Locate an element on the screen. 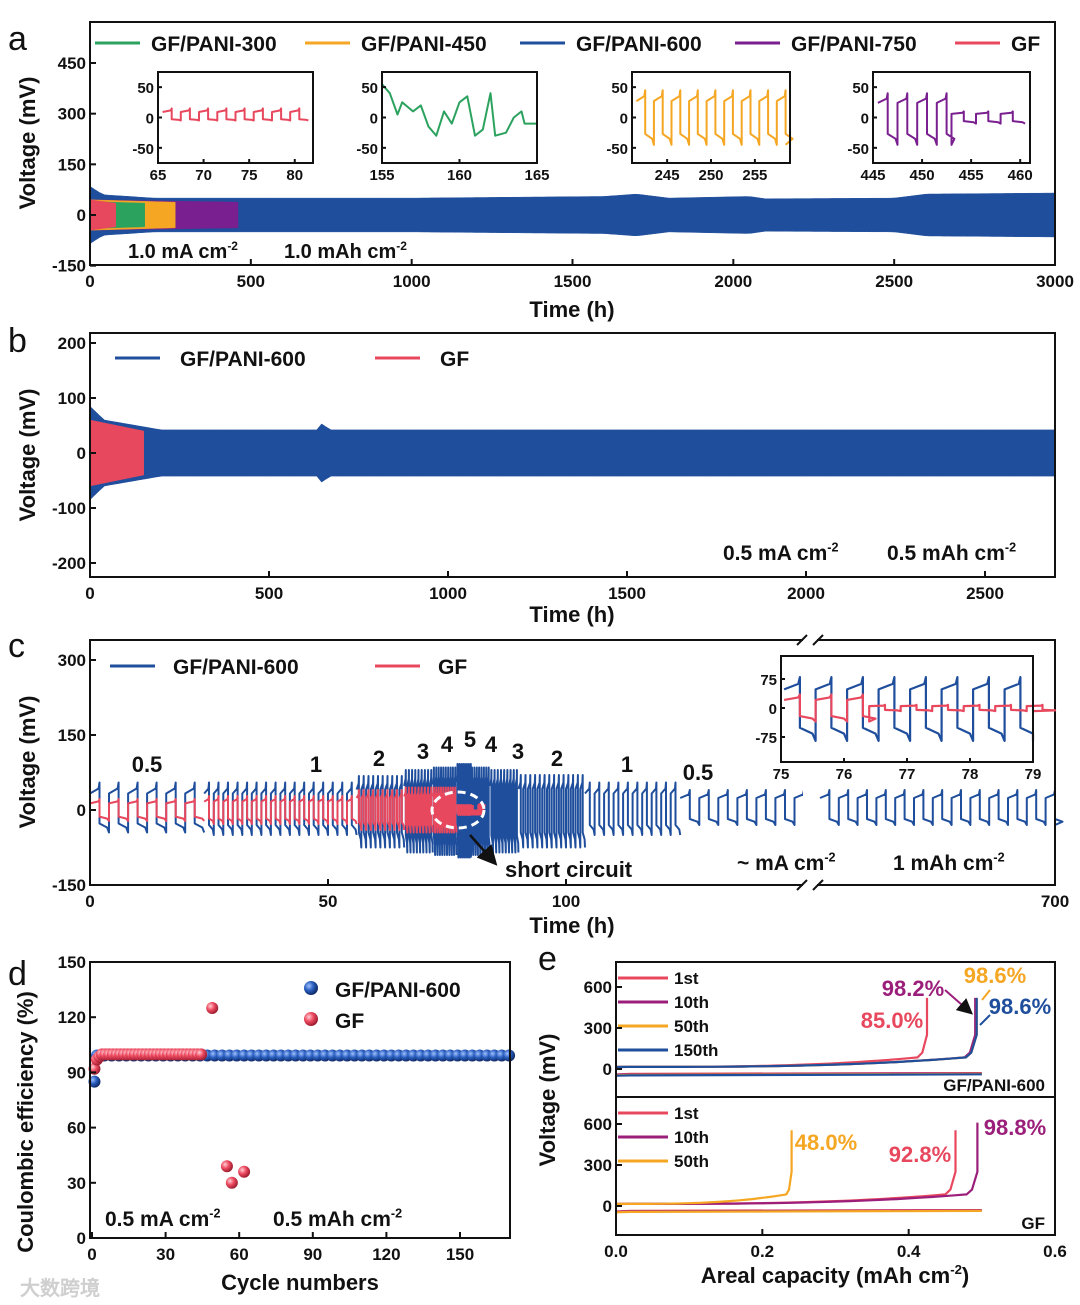 The image size is (1080, 1305). panel-e-y-tick-label: 600 is located at coordinates (598, 987).